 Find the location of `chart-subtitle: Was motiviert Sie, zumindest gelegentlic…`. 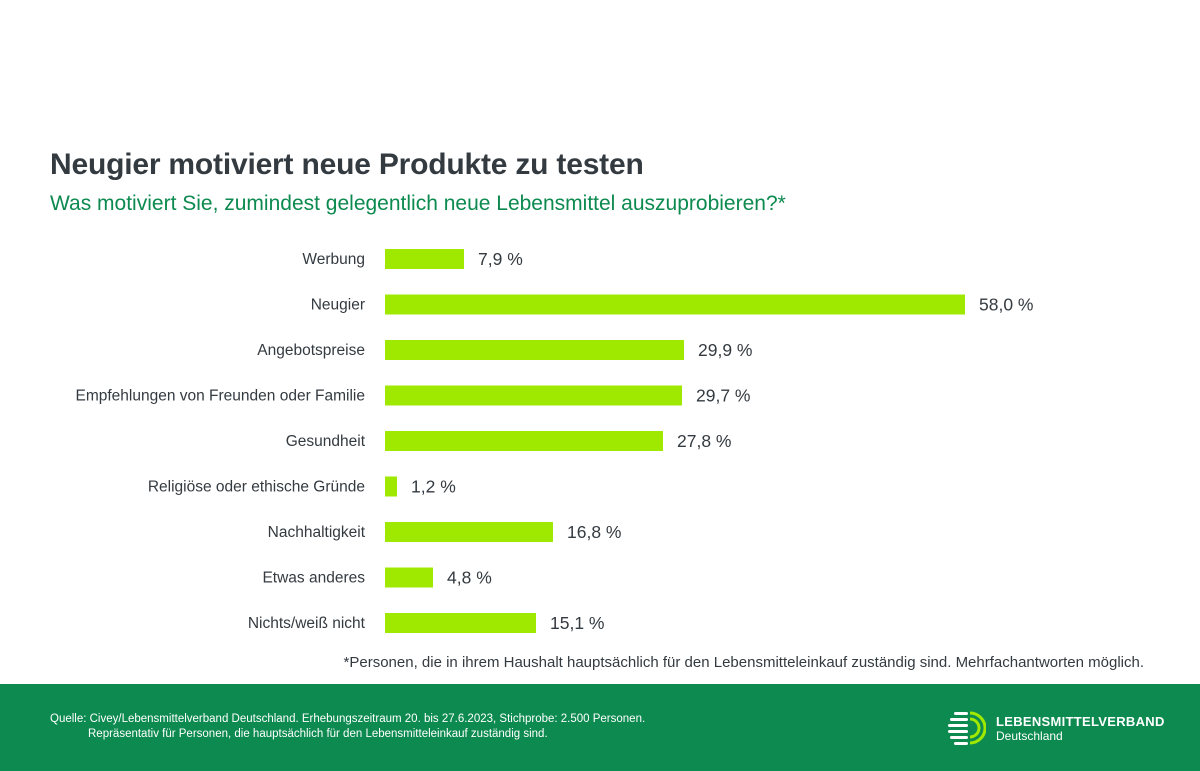

chart-subtitle: Was motiviert Sie, zumindest gelegentlic… is located at coordinates (418, 203).